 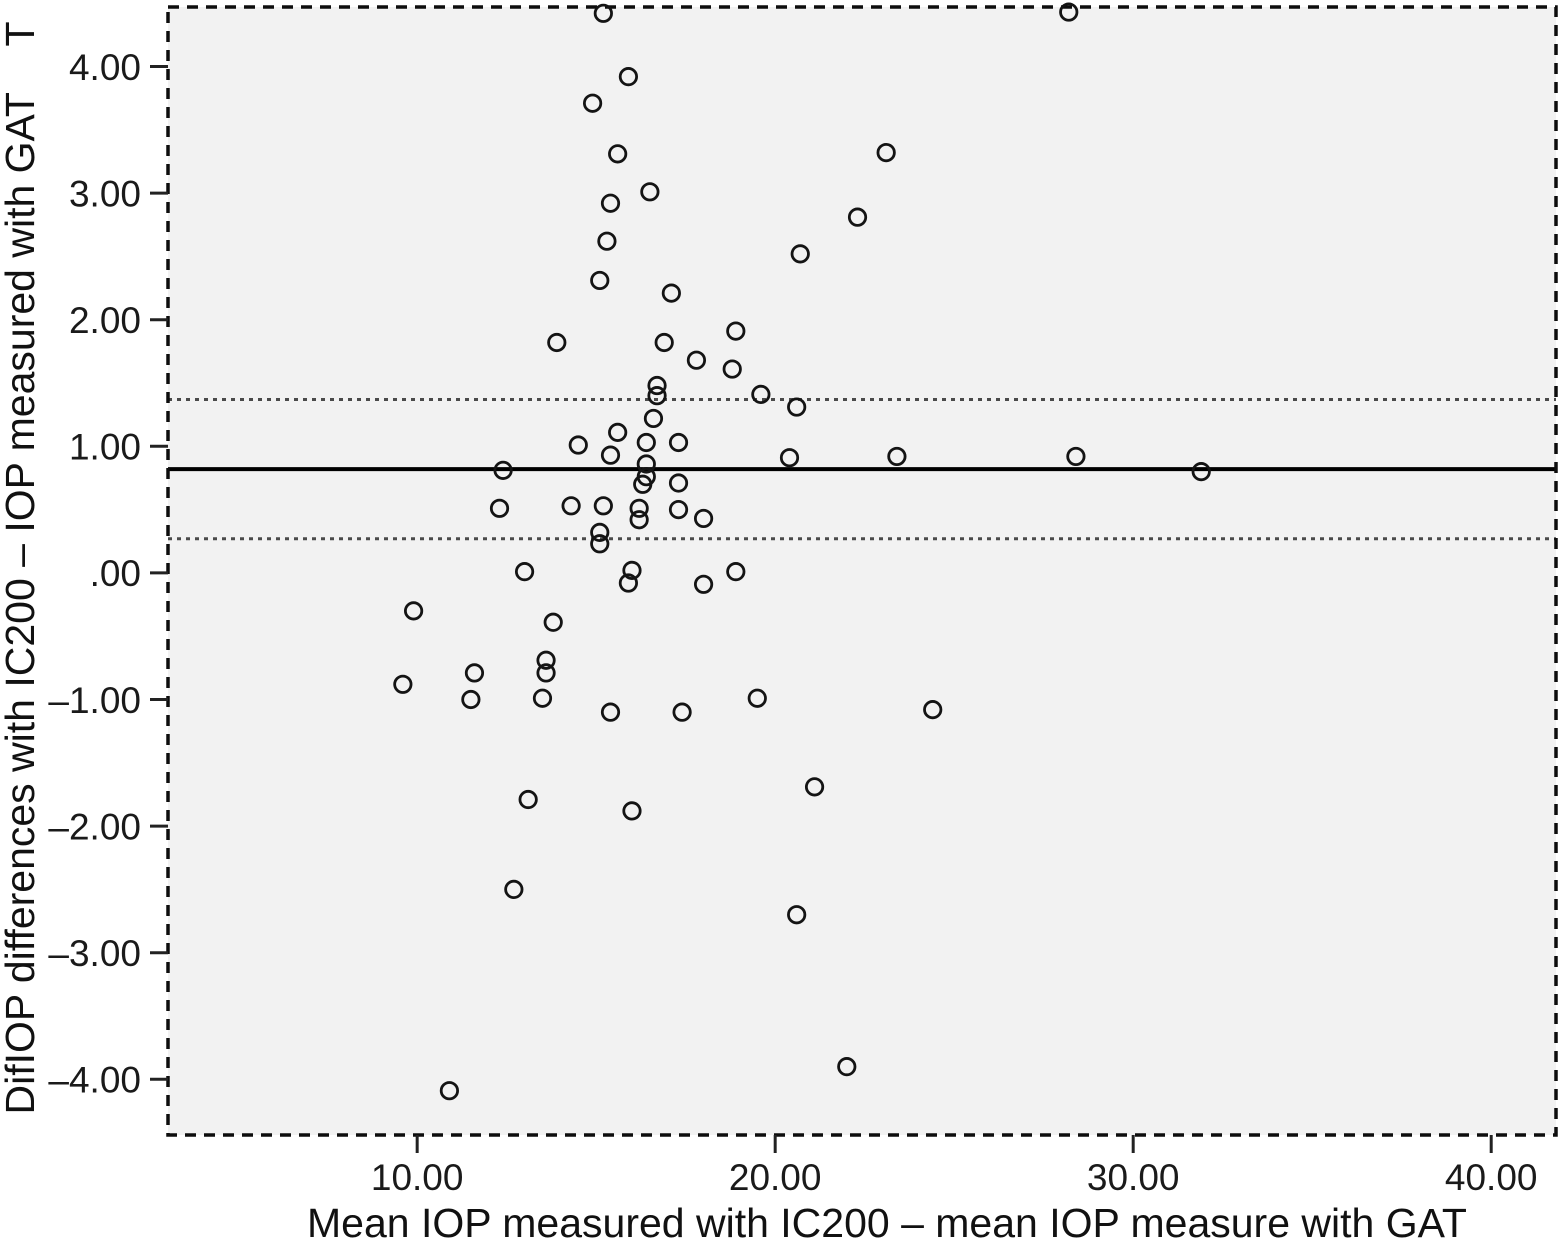 I want to click on y-tick-label: –2.00, so click(x=94, y=826).